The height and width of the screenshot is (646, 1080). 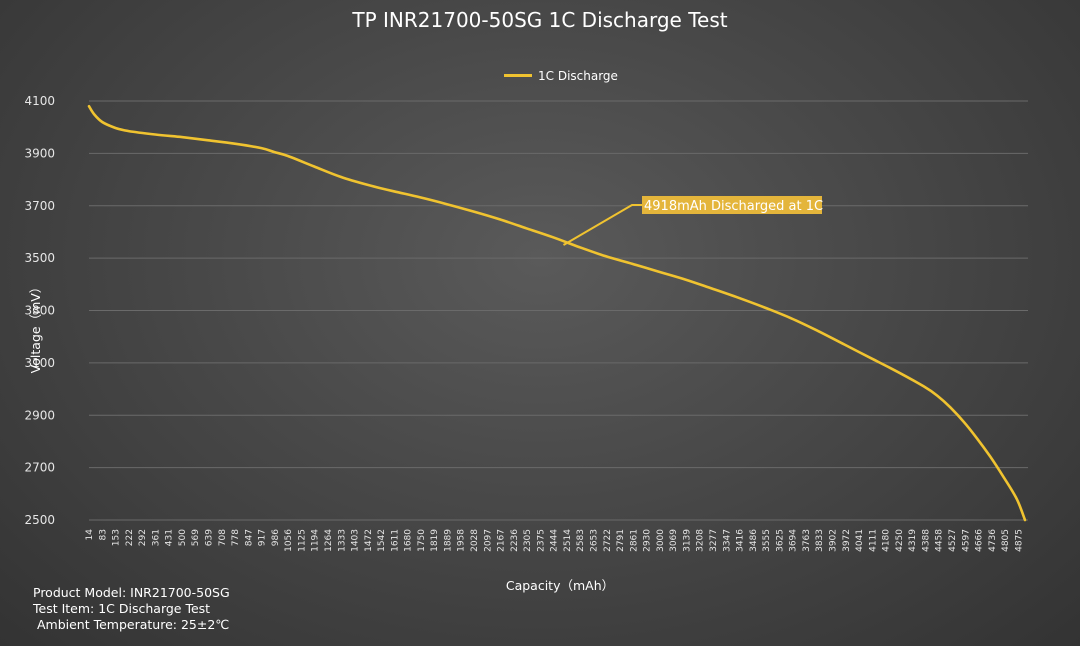 I want to click on x-tick-label: 2514, so click(x=568, y=540).